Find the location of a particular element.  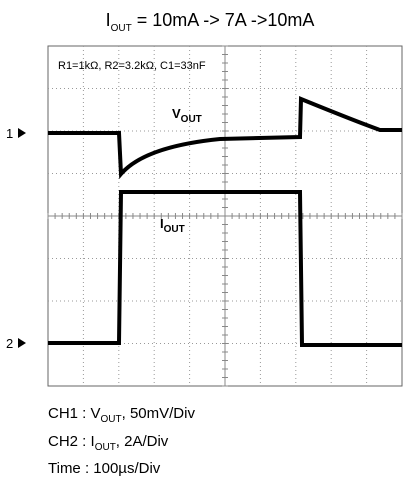

trace-label: IOUT is located at coordinates (172, 225).